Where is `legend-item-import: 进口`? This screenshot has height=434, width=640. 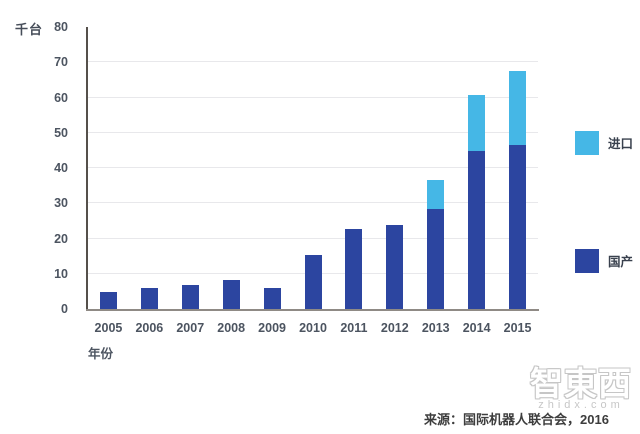 legend-item-import: 进口 is located at coordinates (604, 142).